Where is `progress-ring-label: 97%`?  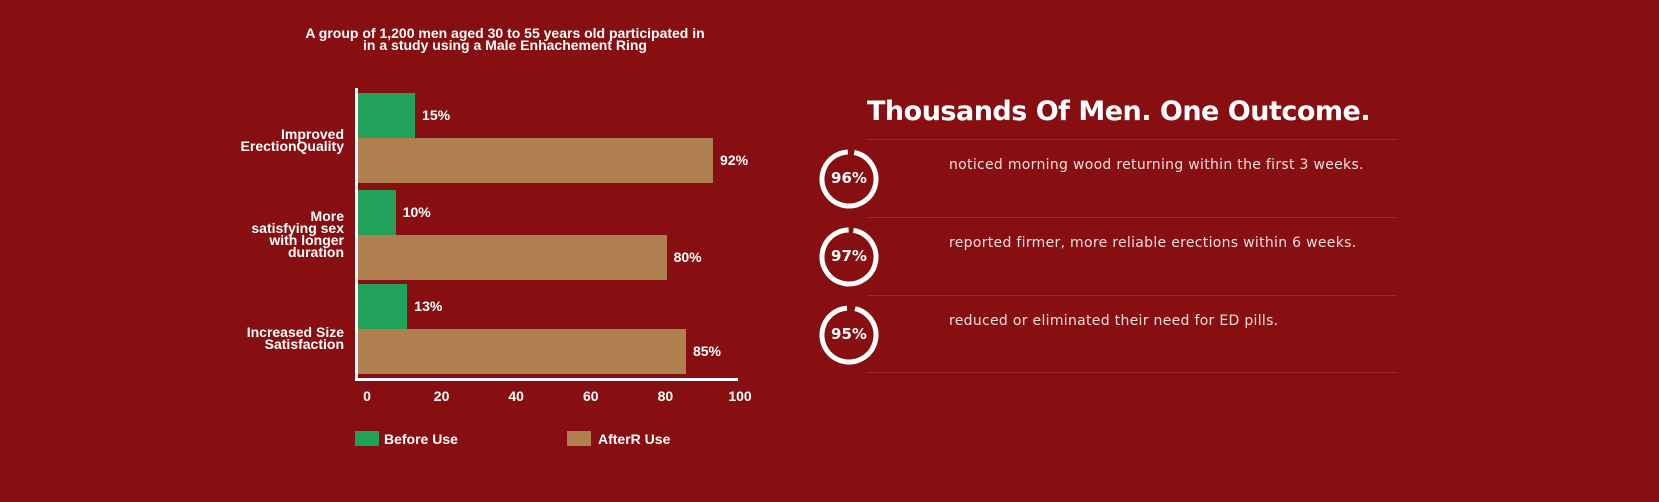
progress-ring-label: 97% is located at coordinates (849, 256).